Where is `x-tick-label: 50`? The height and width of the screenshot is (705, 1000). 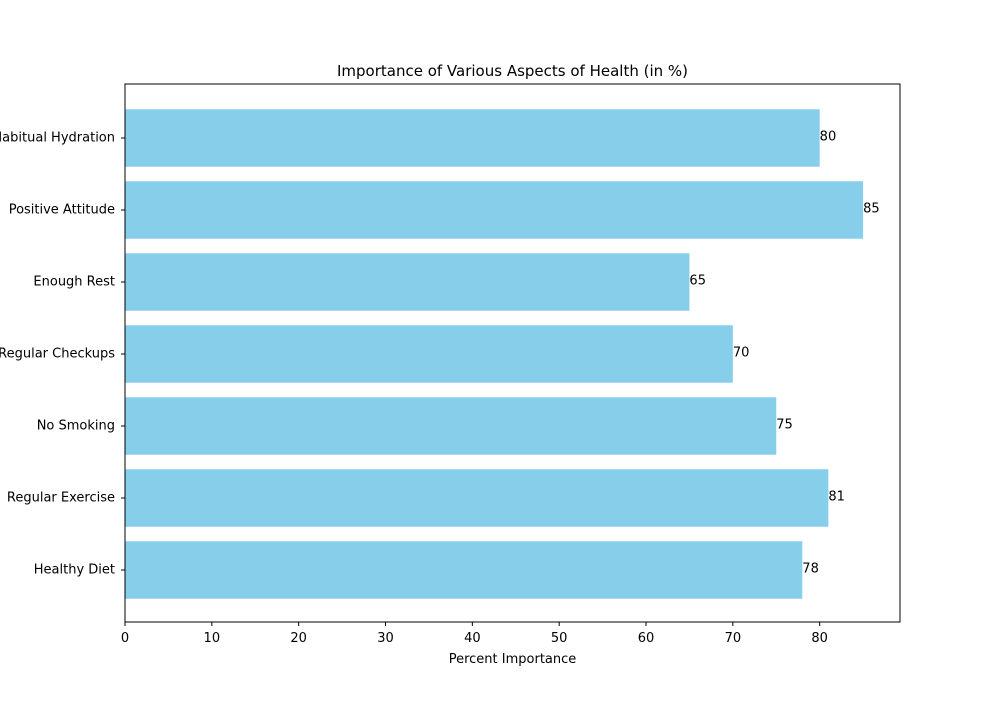
x-tick-label: 50 is located at coordinates (559, 638).